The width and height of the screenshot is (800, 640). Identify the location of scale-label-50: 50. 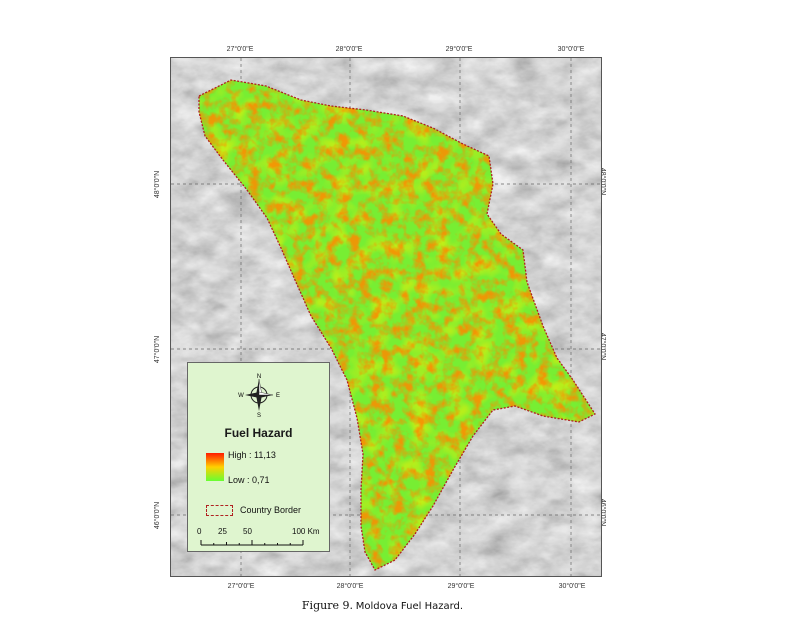
(247, 531).